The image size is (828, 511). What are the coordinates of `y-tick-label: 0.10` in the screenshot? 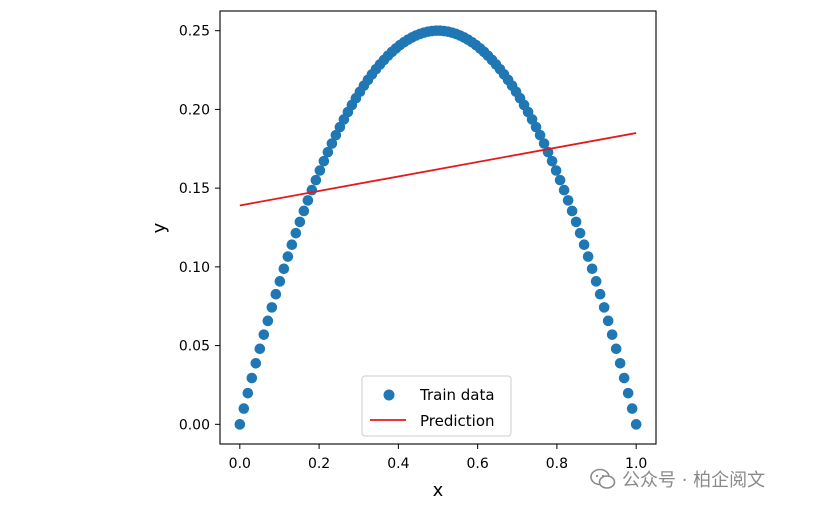 It's located at (194, 268).